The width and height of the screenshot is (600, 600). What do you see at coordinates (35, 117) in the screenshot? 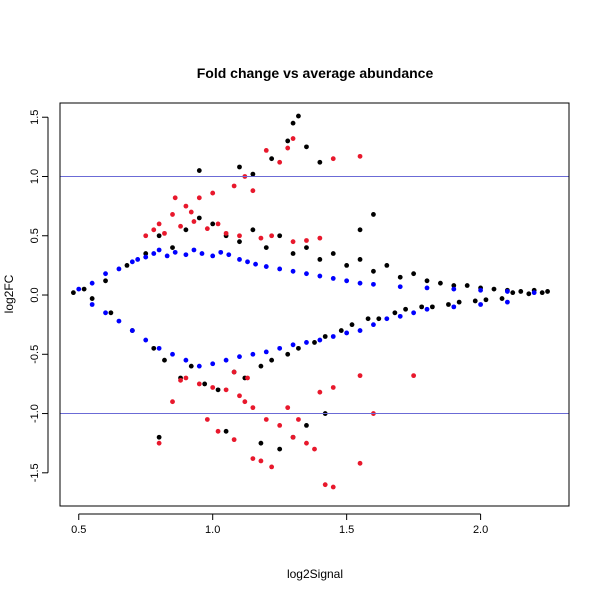
I see `y-tick-label: 1.5` at bounding box center [35, 117].